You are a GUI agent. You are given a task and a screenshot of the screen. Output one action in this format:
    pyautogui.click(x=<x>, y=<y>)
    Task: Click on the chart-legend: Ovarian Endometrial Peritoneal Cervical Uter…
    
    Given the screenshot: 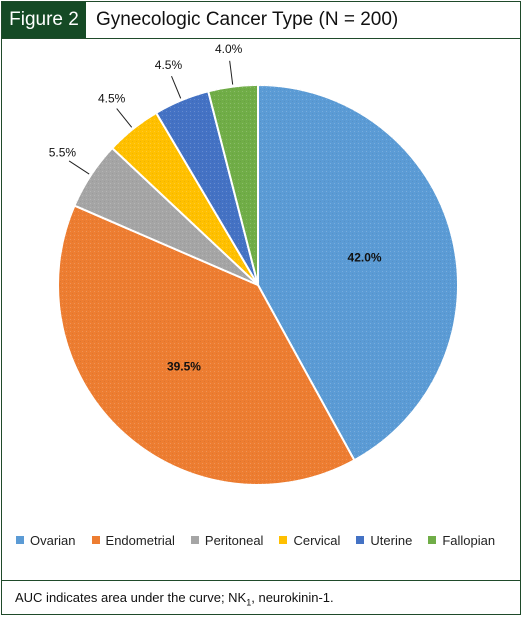 What is the action you would take?
    pyautogui.click(x=266, y=540)
    